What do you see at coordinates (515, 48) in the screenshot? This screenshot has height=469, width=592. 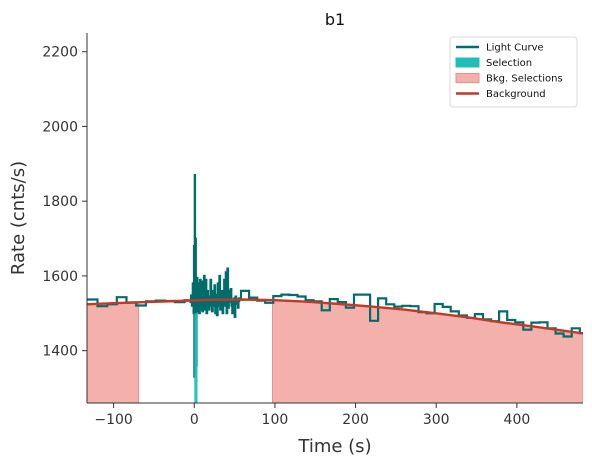 I see `legend-label: Light Curve` at bounding box center [515, 48].